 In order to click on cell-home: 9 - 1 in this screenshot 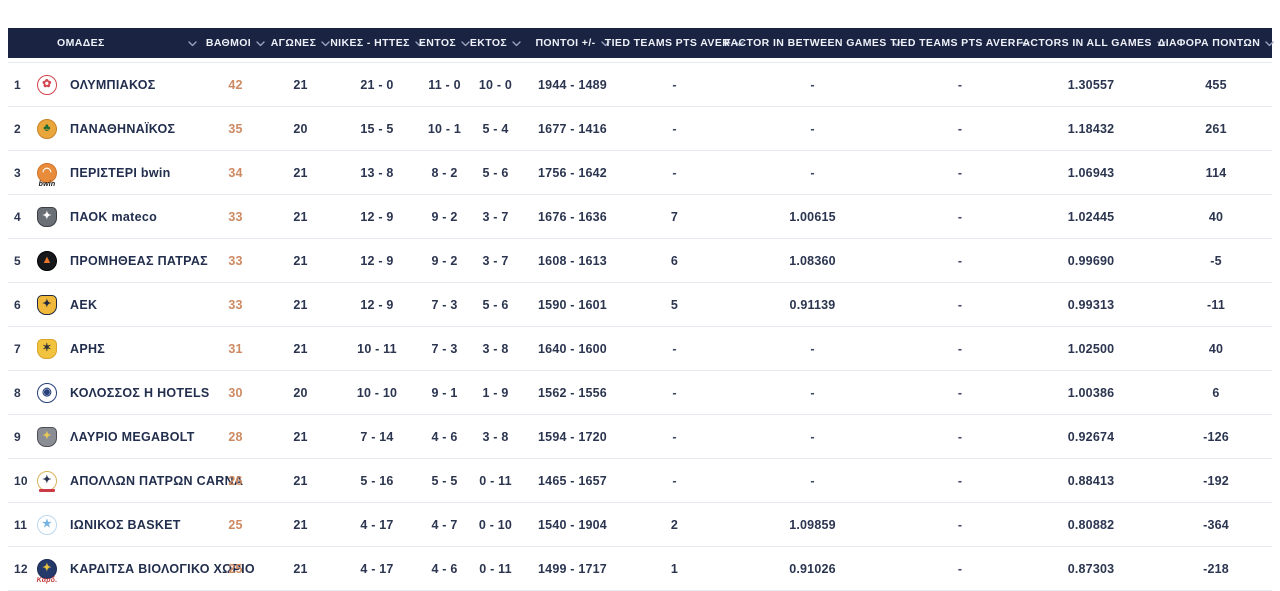, I will do `click(444, 392)`.